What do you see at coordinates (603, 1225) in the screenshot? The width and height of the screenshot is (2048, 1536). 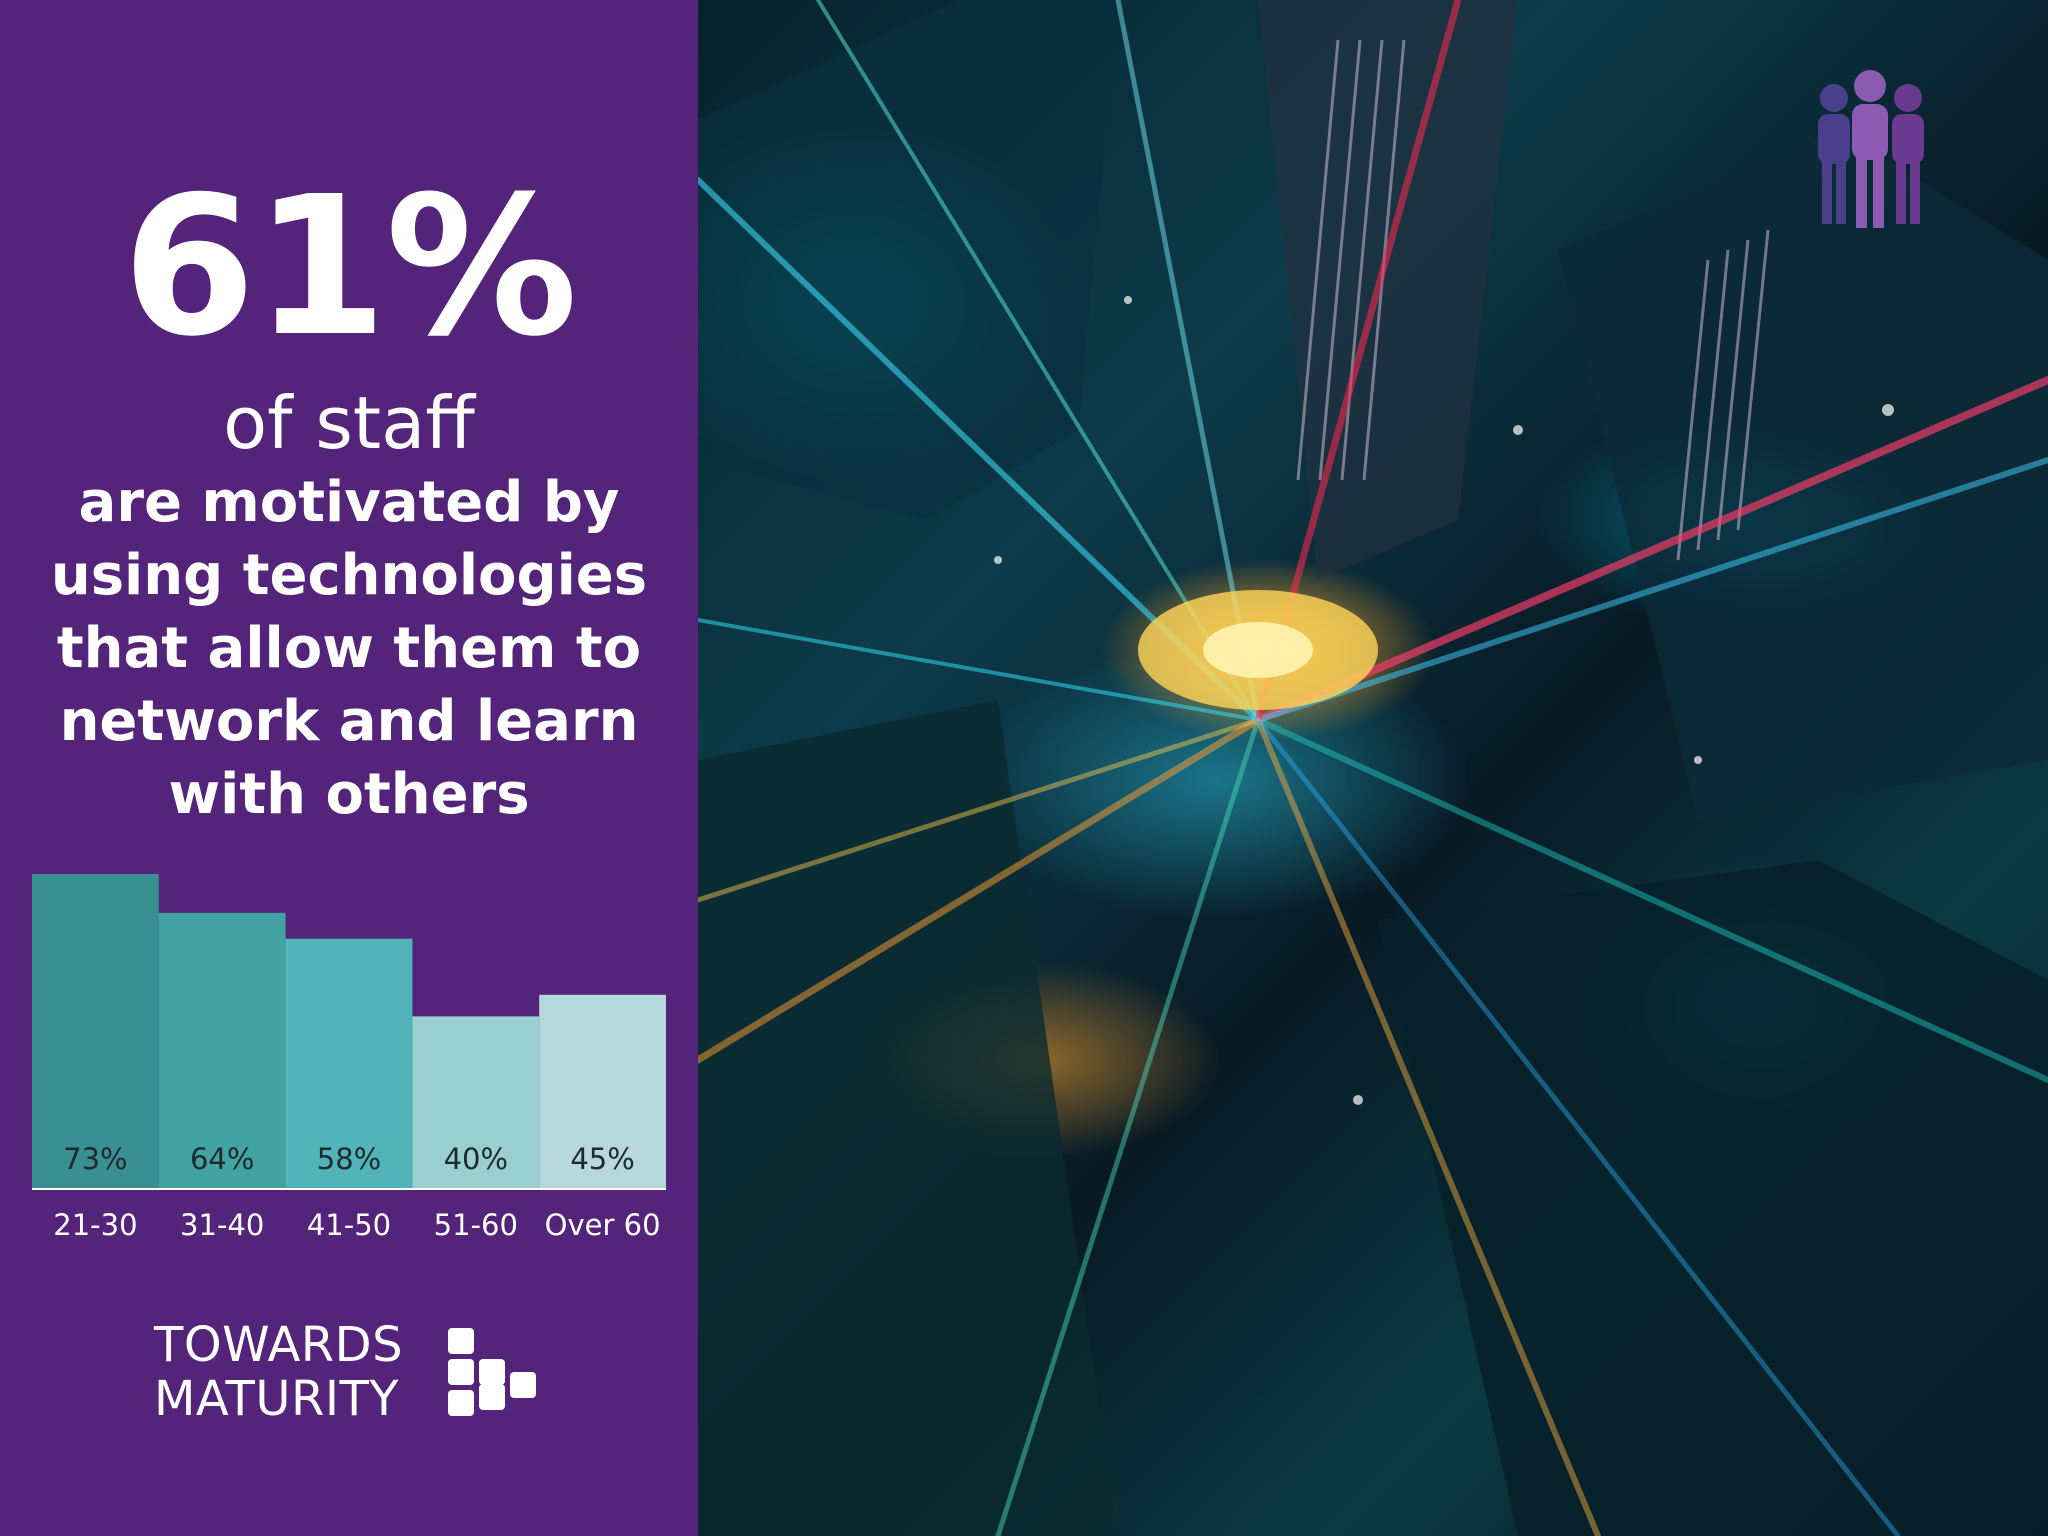 I see `category-tick-label: Over 60` at bounding box center [603, 1225].